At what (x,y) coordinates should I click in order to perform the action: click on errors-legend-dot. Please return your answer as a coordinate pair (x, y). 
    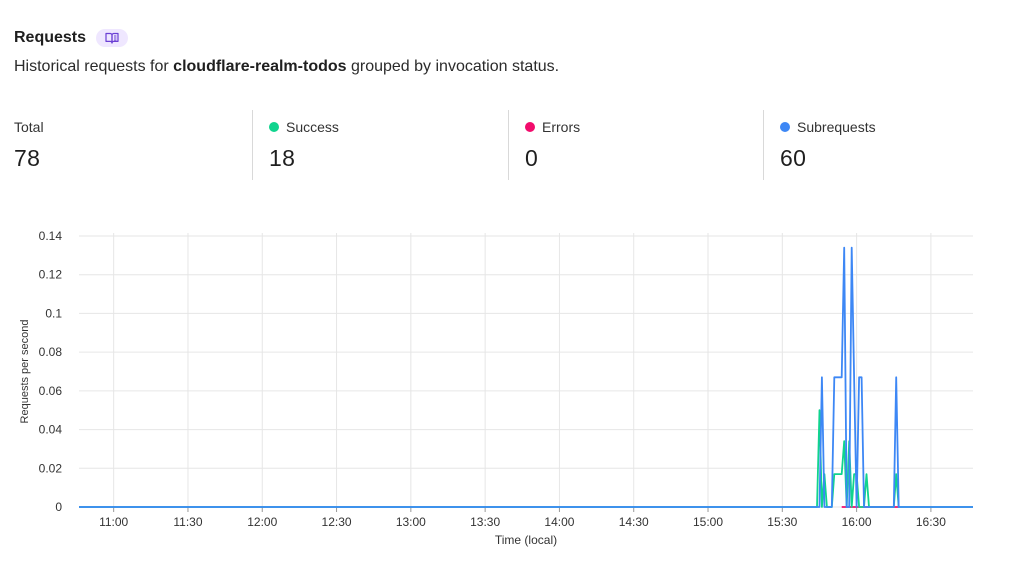
    Looking at the image, I should click on (530, 127).